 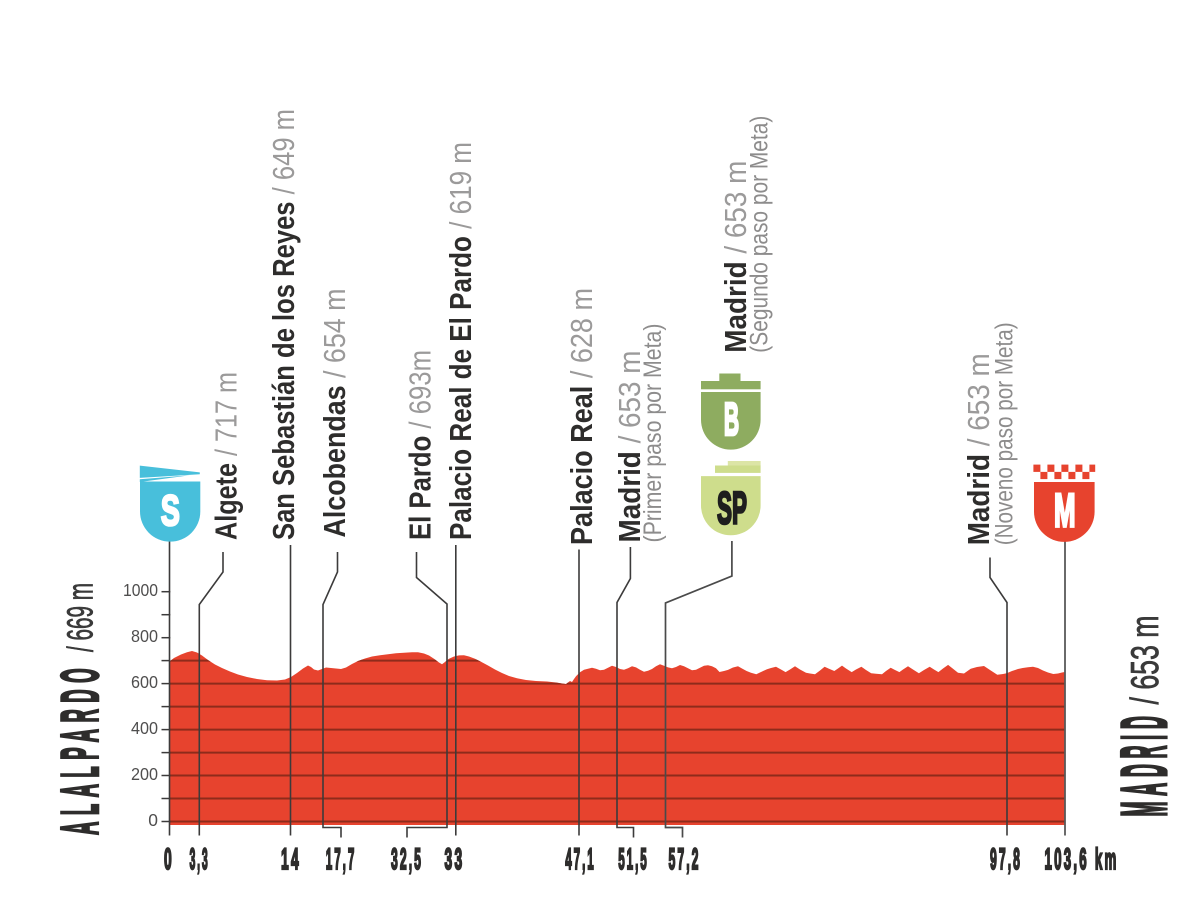 I want to click on svg-text: 3,3, so click(x=200, y=859).